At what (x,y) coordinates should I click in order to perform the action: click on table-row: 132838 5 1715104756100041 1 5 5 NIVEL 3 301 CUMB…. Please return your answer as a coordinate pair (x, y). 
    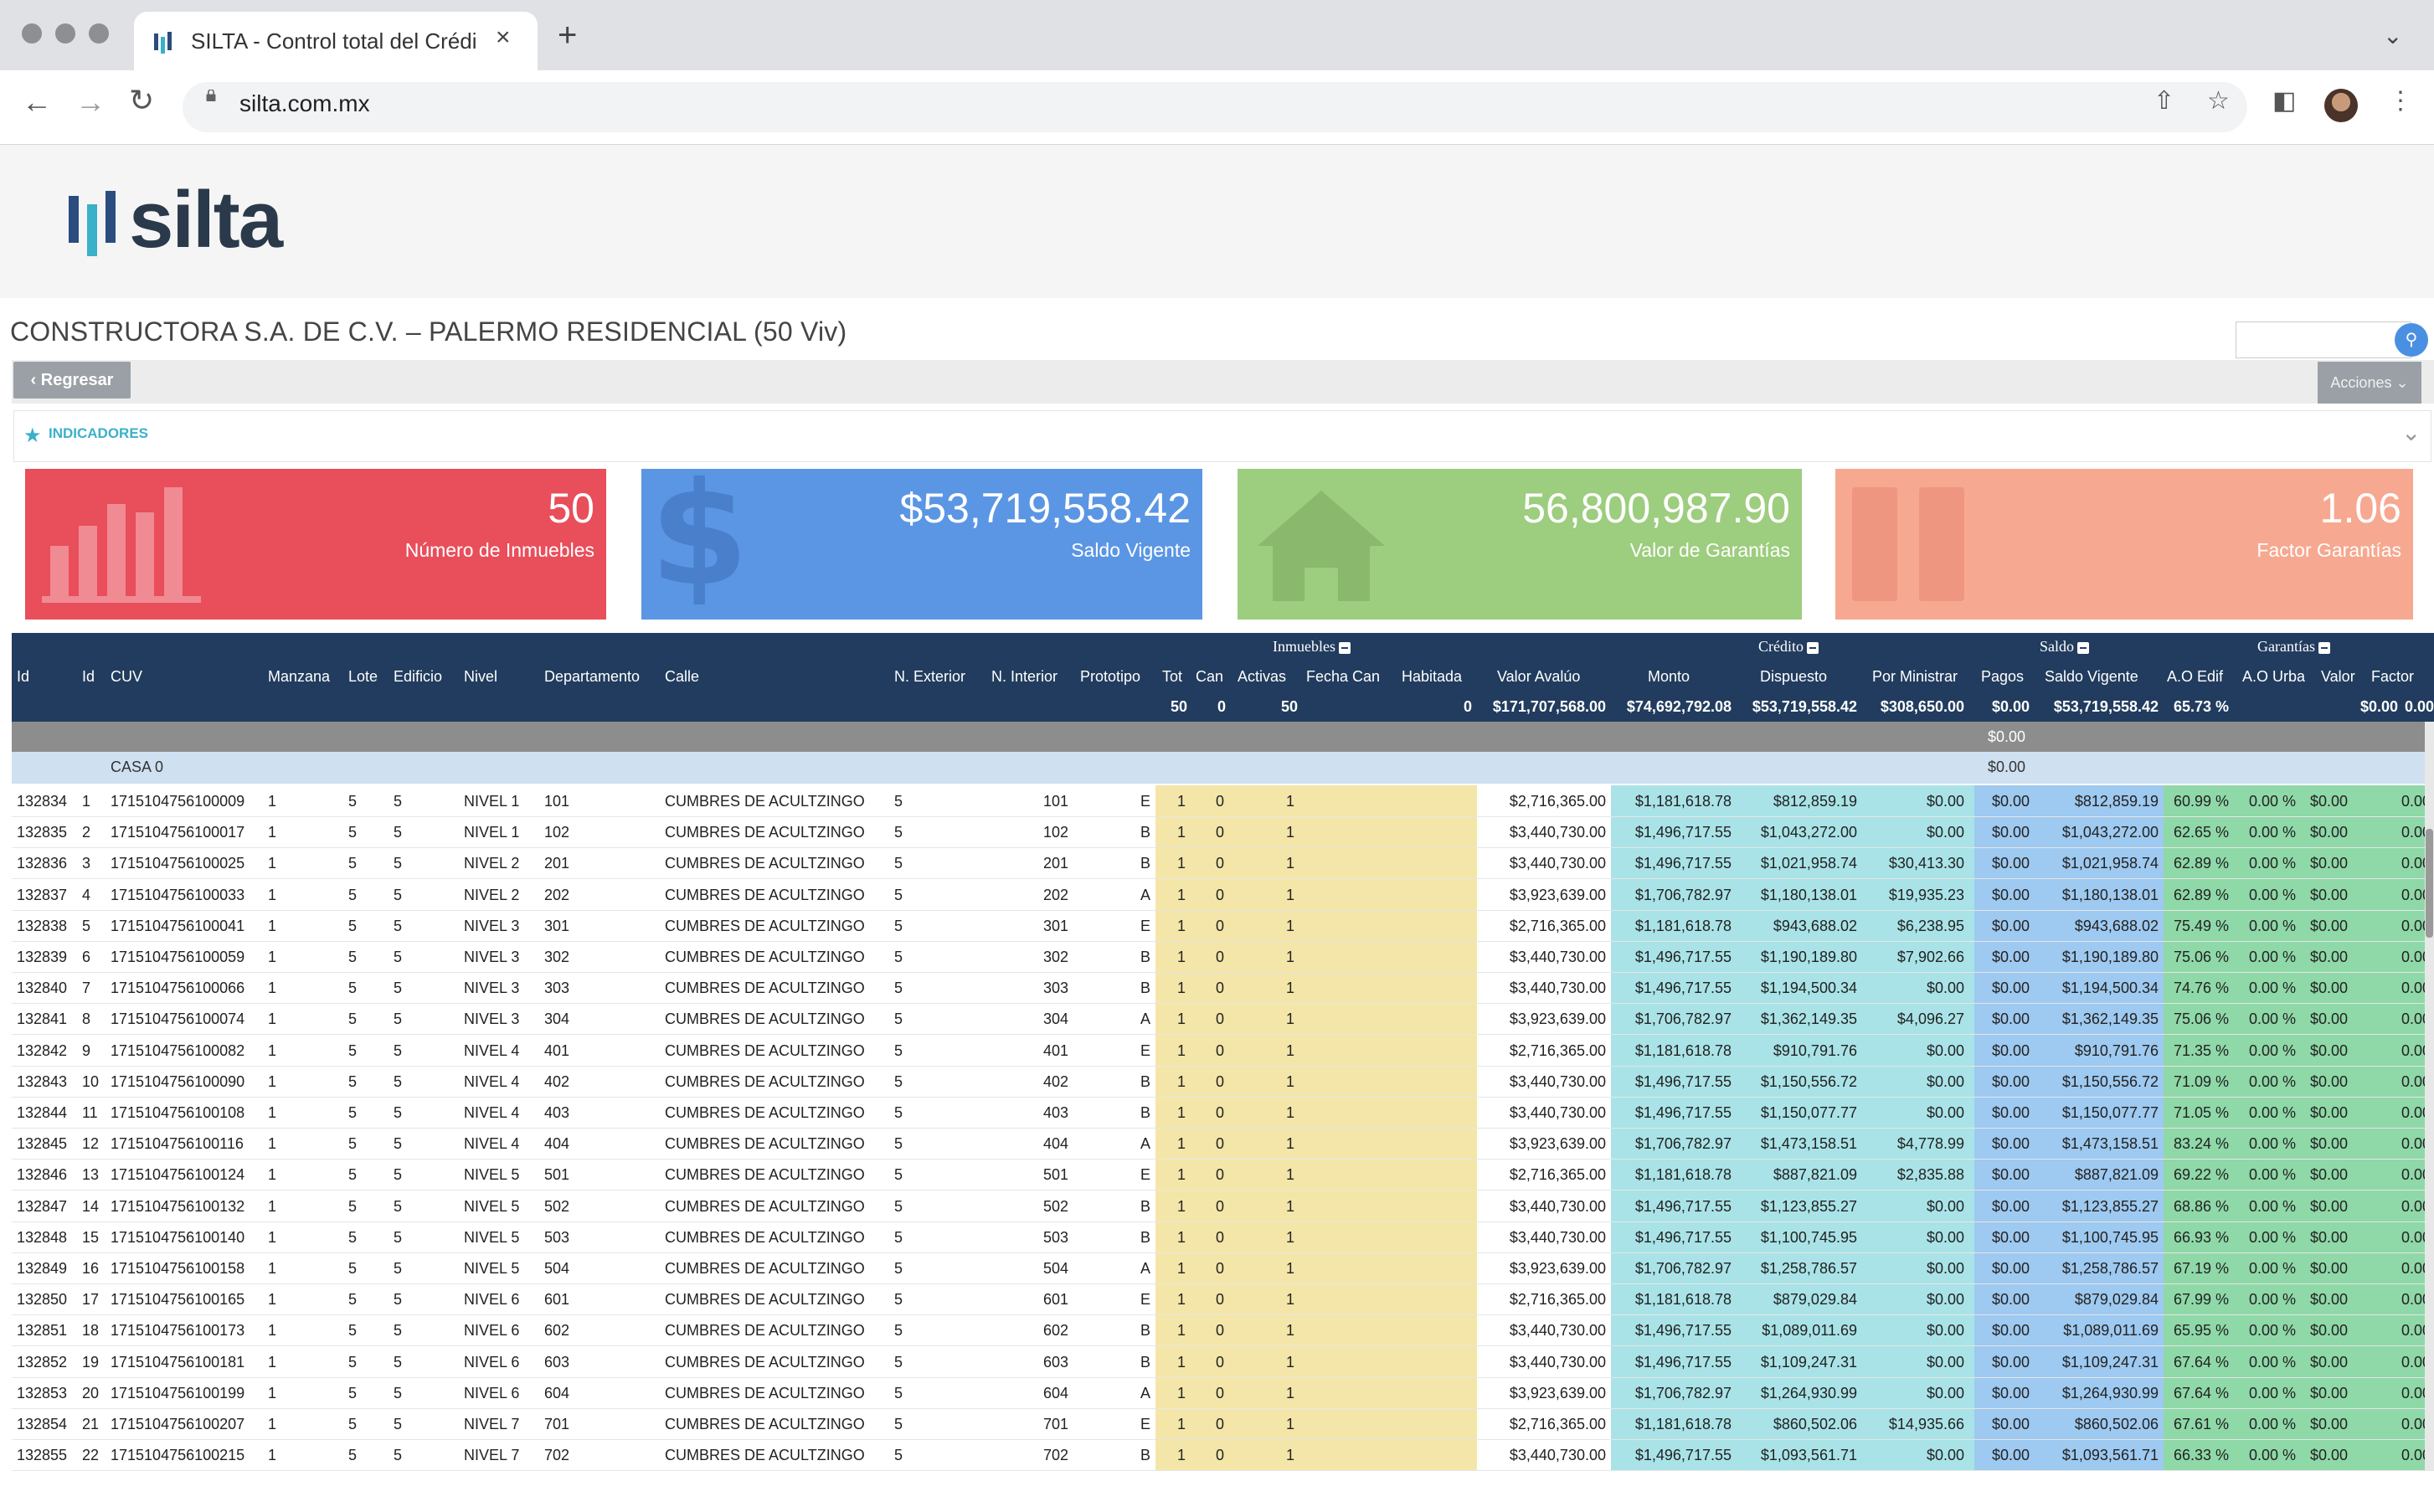
    Looking at the image, I should click on (1223, 926).